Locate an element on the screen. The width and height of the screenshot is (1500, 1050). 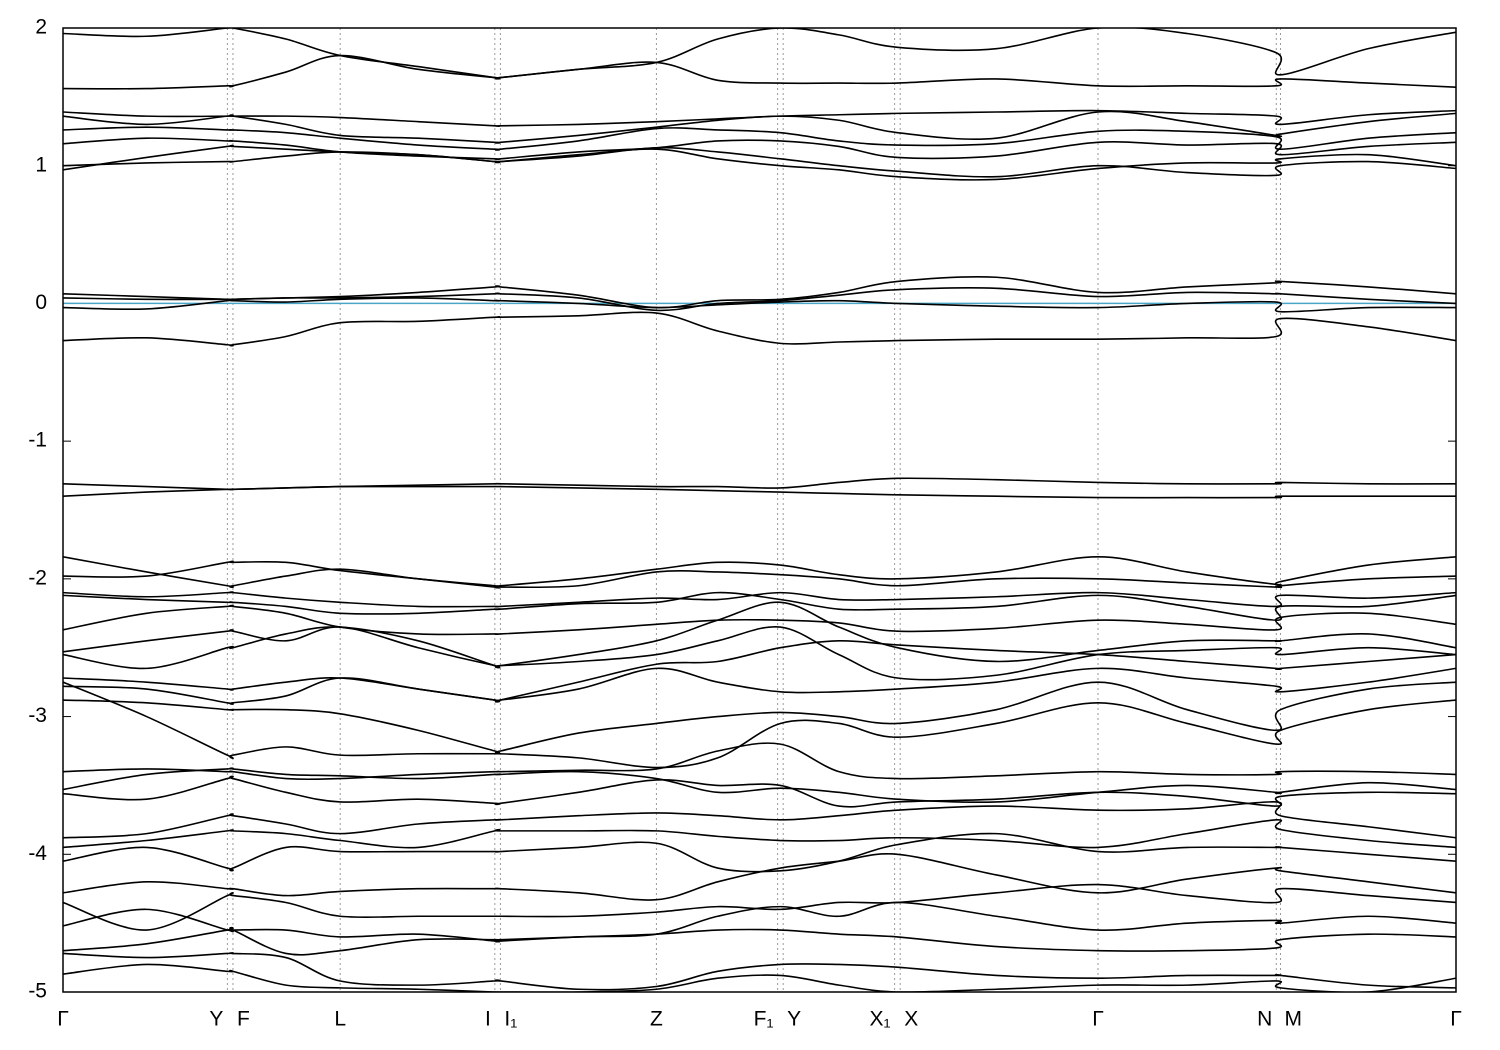
y-tick-label: -4 is located at coordinates (37, 853).